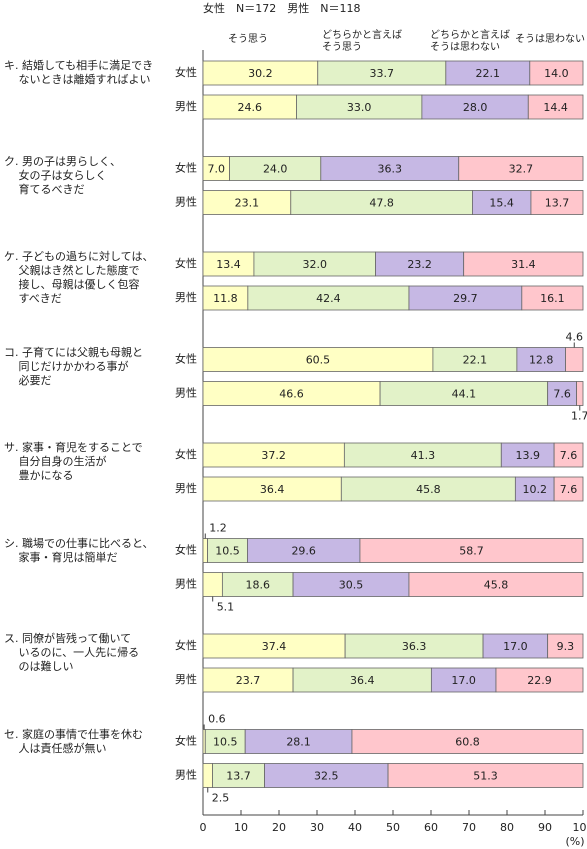  I want to click on value-label: 30.2, so click(260, 73).